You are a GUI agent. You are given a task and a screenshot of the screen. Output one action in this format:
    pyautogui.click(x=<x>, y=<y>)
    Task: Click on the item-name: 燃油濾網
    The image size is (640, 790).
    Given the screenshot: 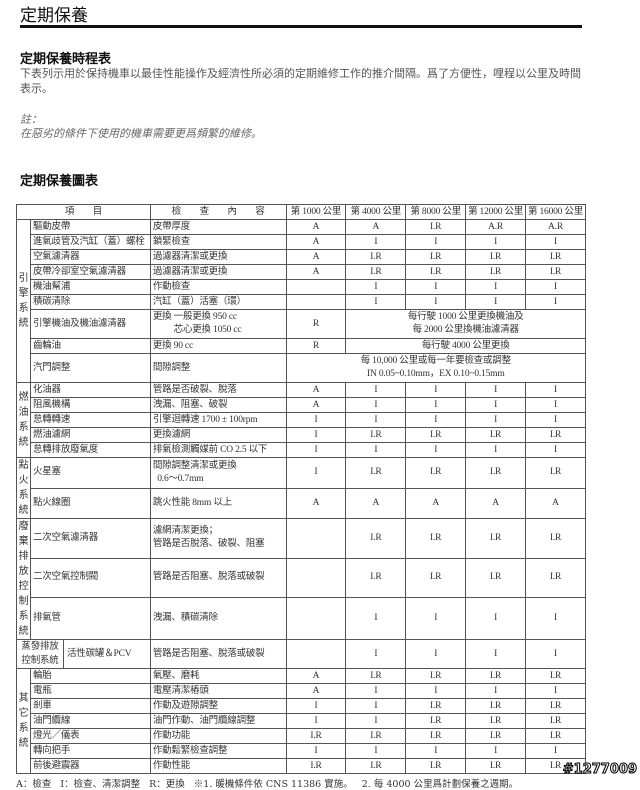 What is the action you would take?
    pyautogui.click(x=90, y=435)
    